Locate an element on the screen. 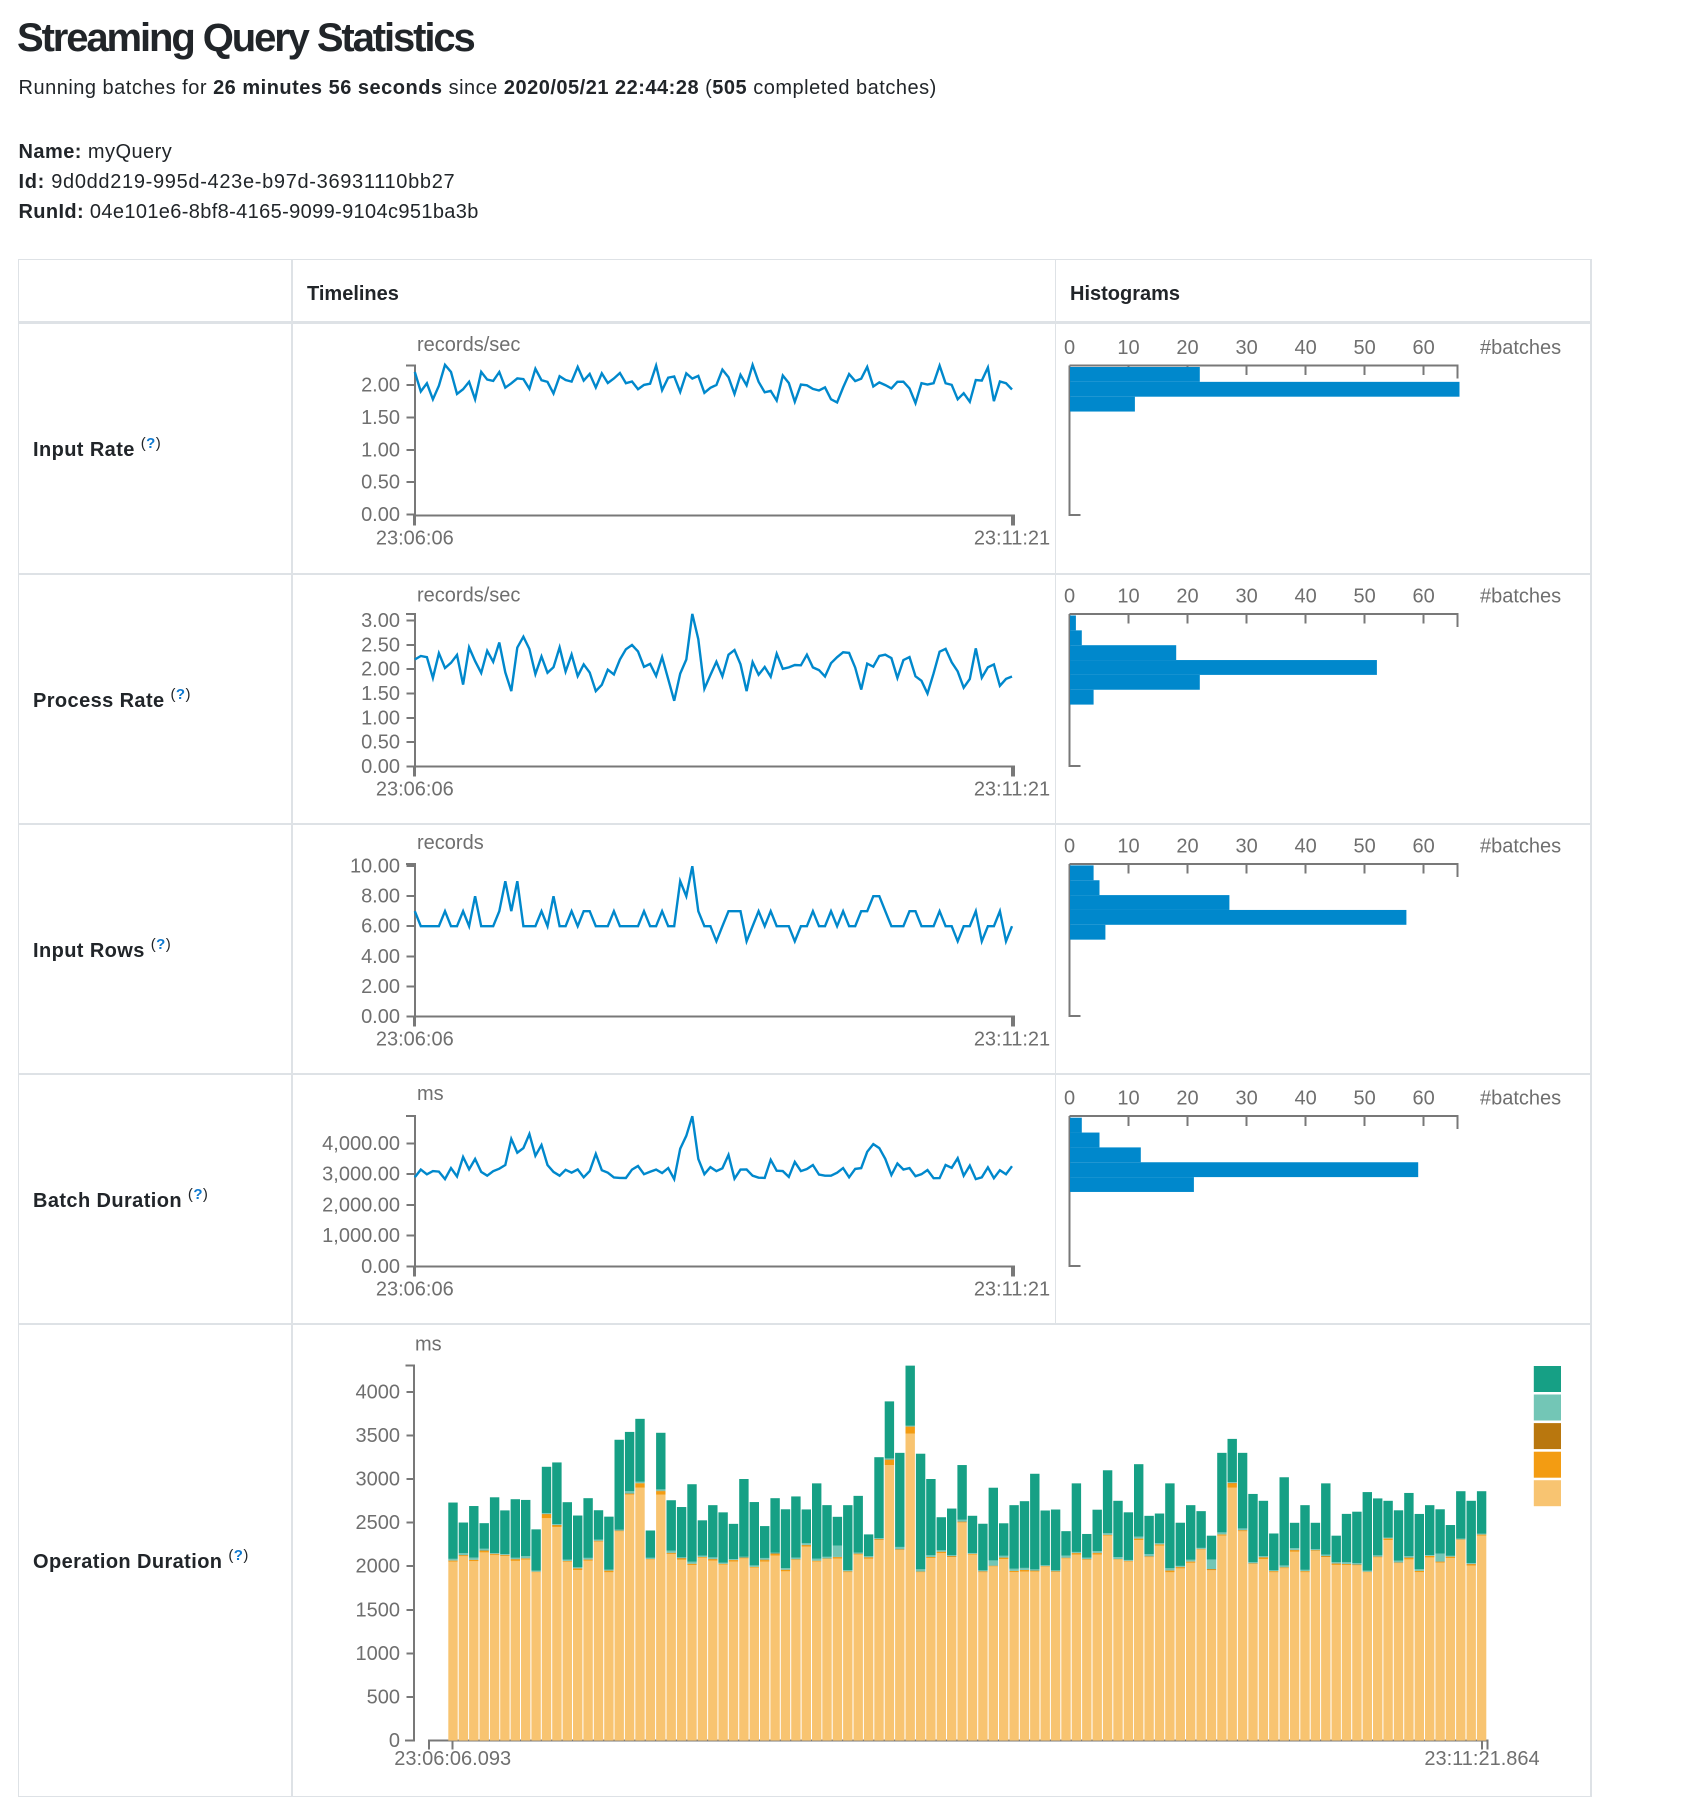 The height and width of the screenshot is (1820, 1693). svg-text: 3500 is located at coordinates (378, 1436).